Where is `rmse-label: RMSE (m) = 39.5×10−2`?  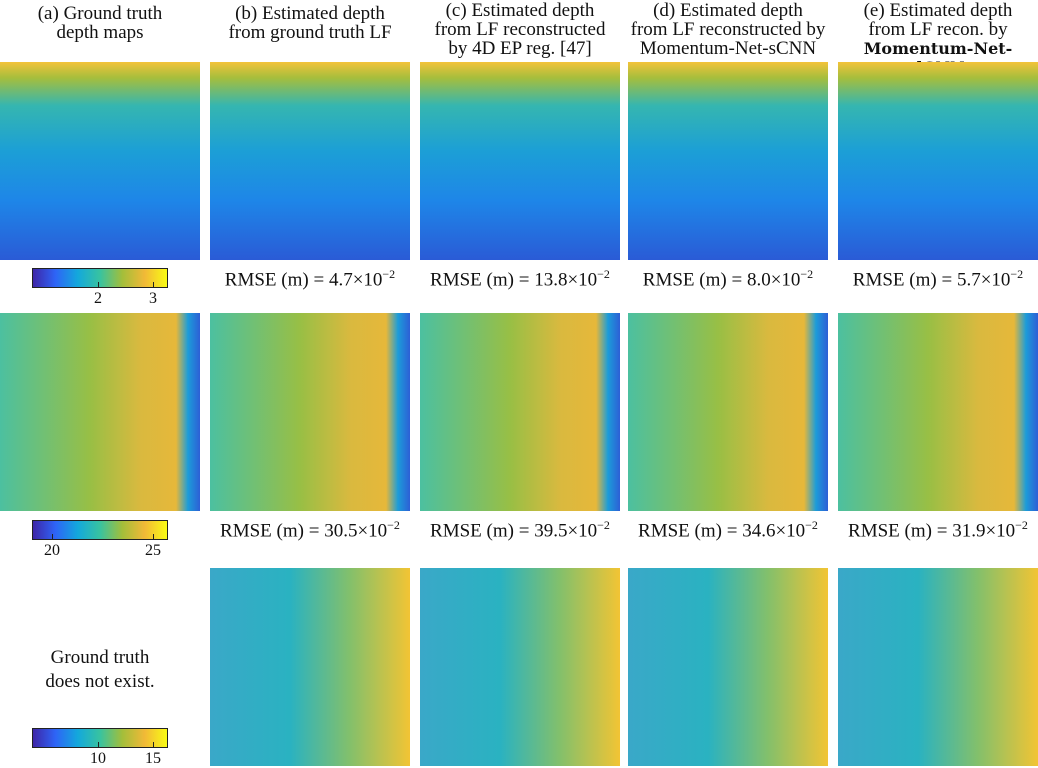
rmse-label: RMSE (m) = 39.5×10−2 is located at coordinates (520, 530).